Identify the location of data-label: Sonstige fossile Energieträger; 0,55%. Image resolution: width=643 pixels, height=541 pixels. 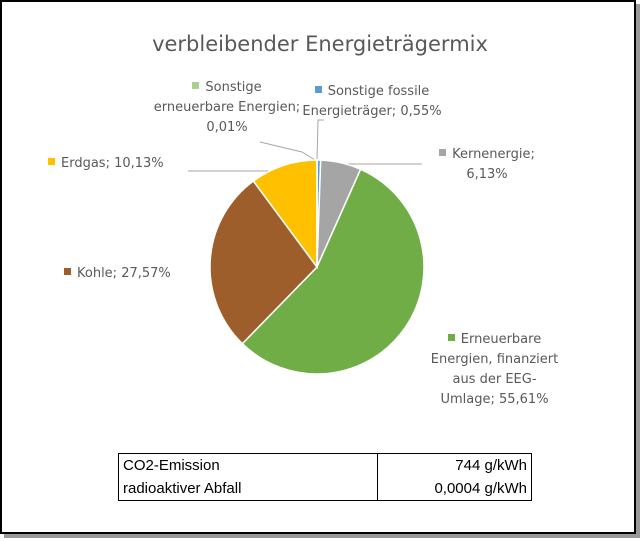
(372, 102).